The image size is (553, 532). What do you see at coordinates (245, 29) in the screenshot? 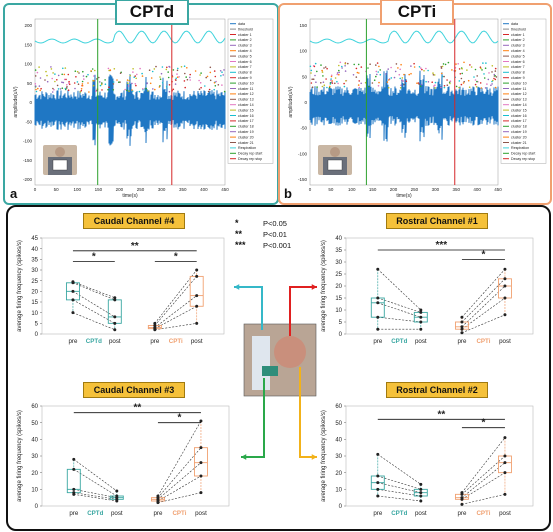
I see `raw-legend-label: threshold` at bounding box center [245, 29].